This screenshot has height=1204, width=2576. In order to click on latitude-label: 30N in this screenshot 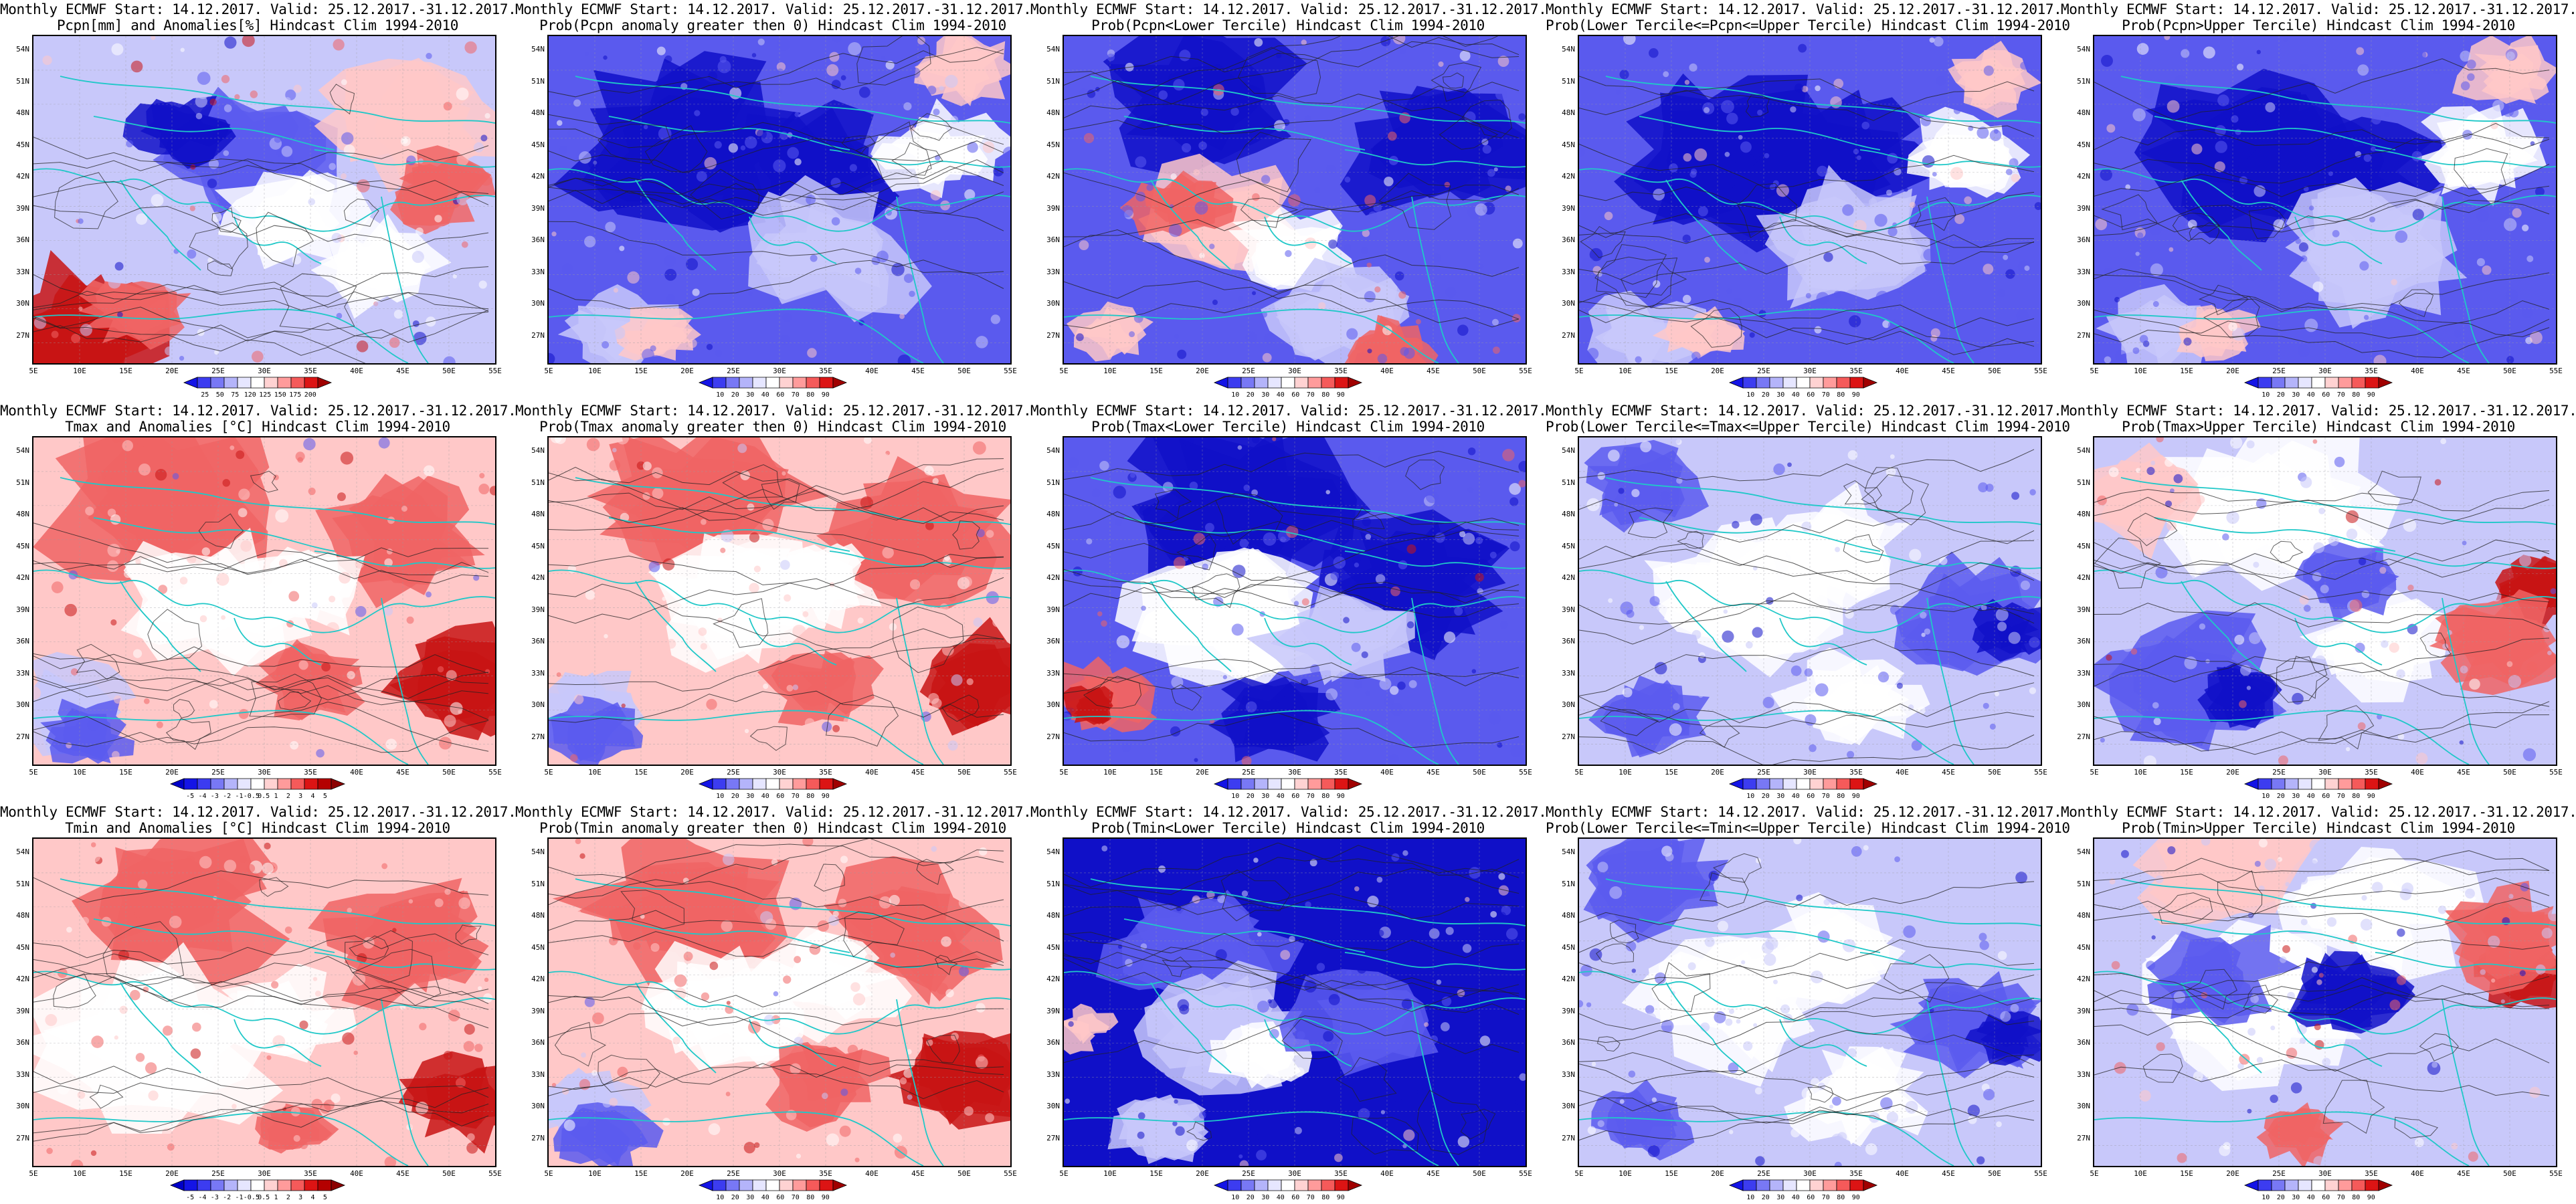, I will do `click(538, 1106)`.